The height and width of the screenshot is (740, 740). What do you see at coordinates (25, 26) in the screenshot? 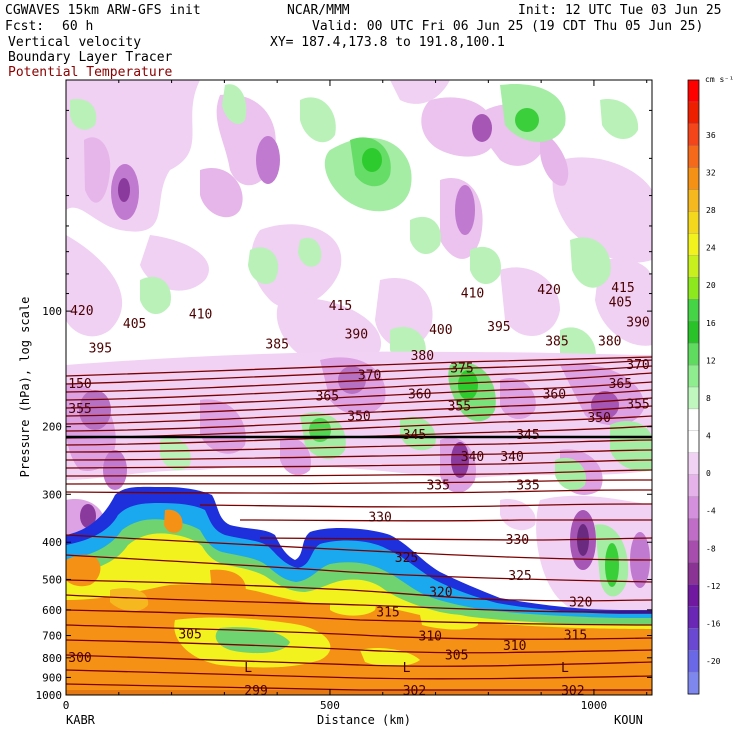
I see `forecast-label: Fcst:` at bounding box center [25, 26].